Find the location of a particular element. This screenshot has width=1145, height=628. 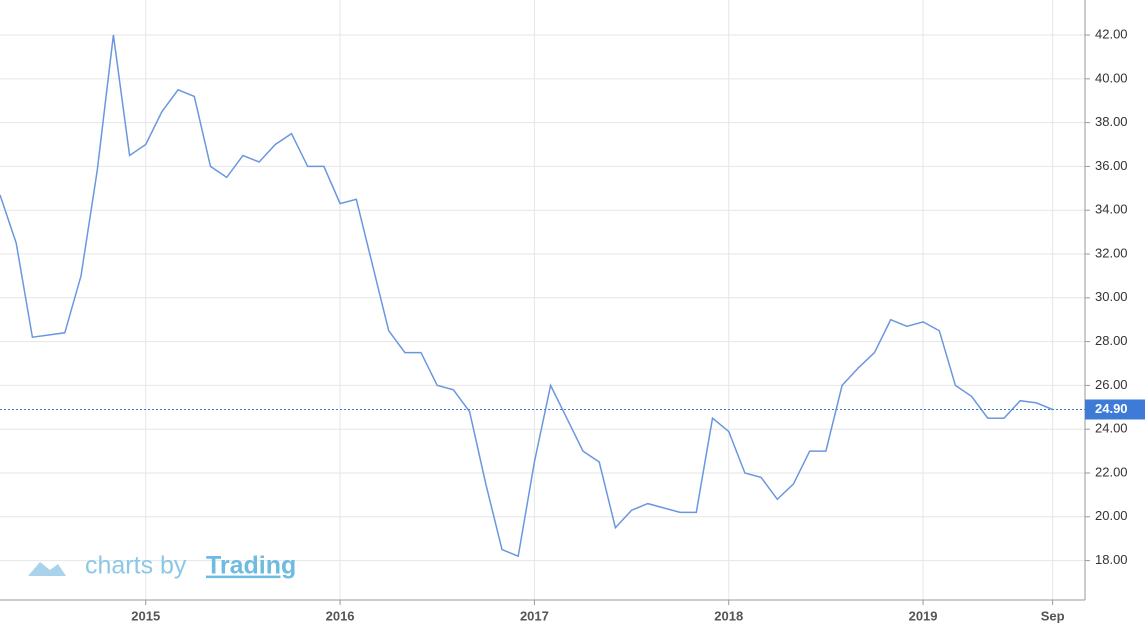

x-tick-label: 2018 is located at coordinates (728, 615).